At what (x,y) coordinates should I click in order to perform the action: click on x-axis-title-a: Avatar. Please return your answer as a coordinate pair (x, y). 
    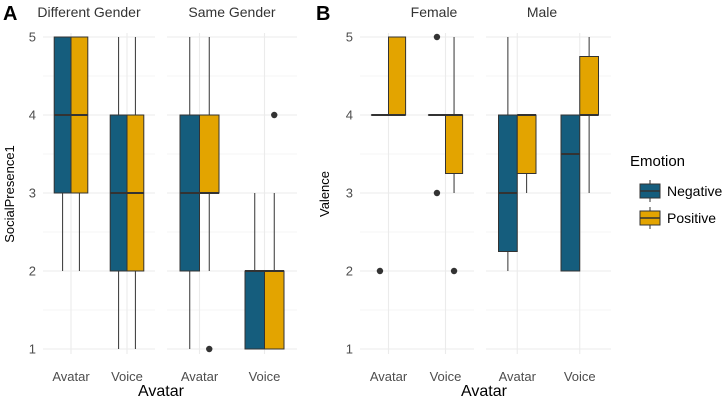
    Looking at the image, I should click on (161, 391).